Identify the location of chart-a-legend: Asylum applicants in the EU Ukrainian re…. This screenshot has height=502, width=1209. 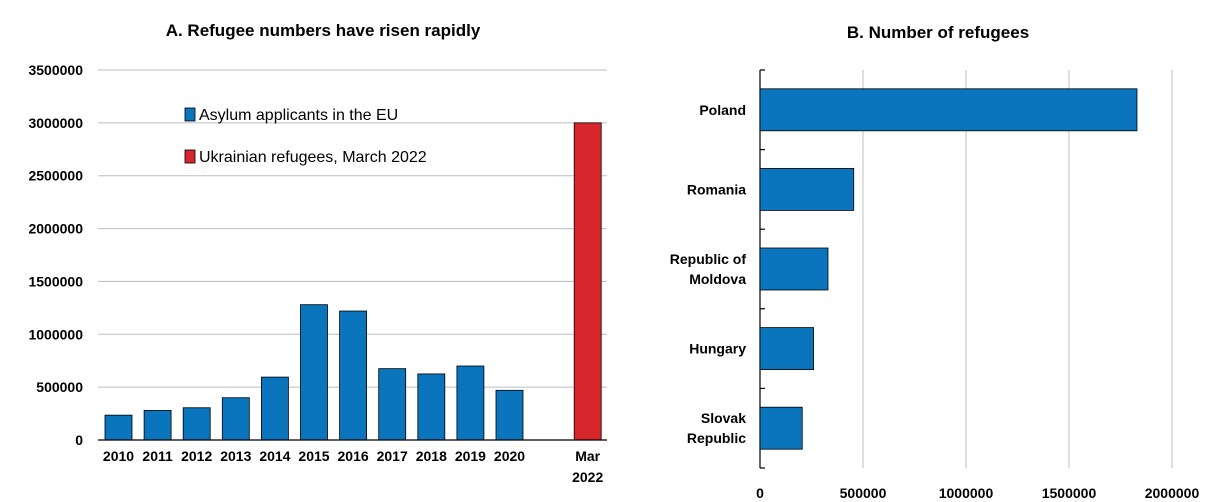
(305, 136).